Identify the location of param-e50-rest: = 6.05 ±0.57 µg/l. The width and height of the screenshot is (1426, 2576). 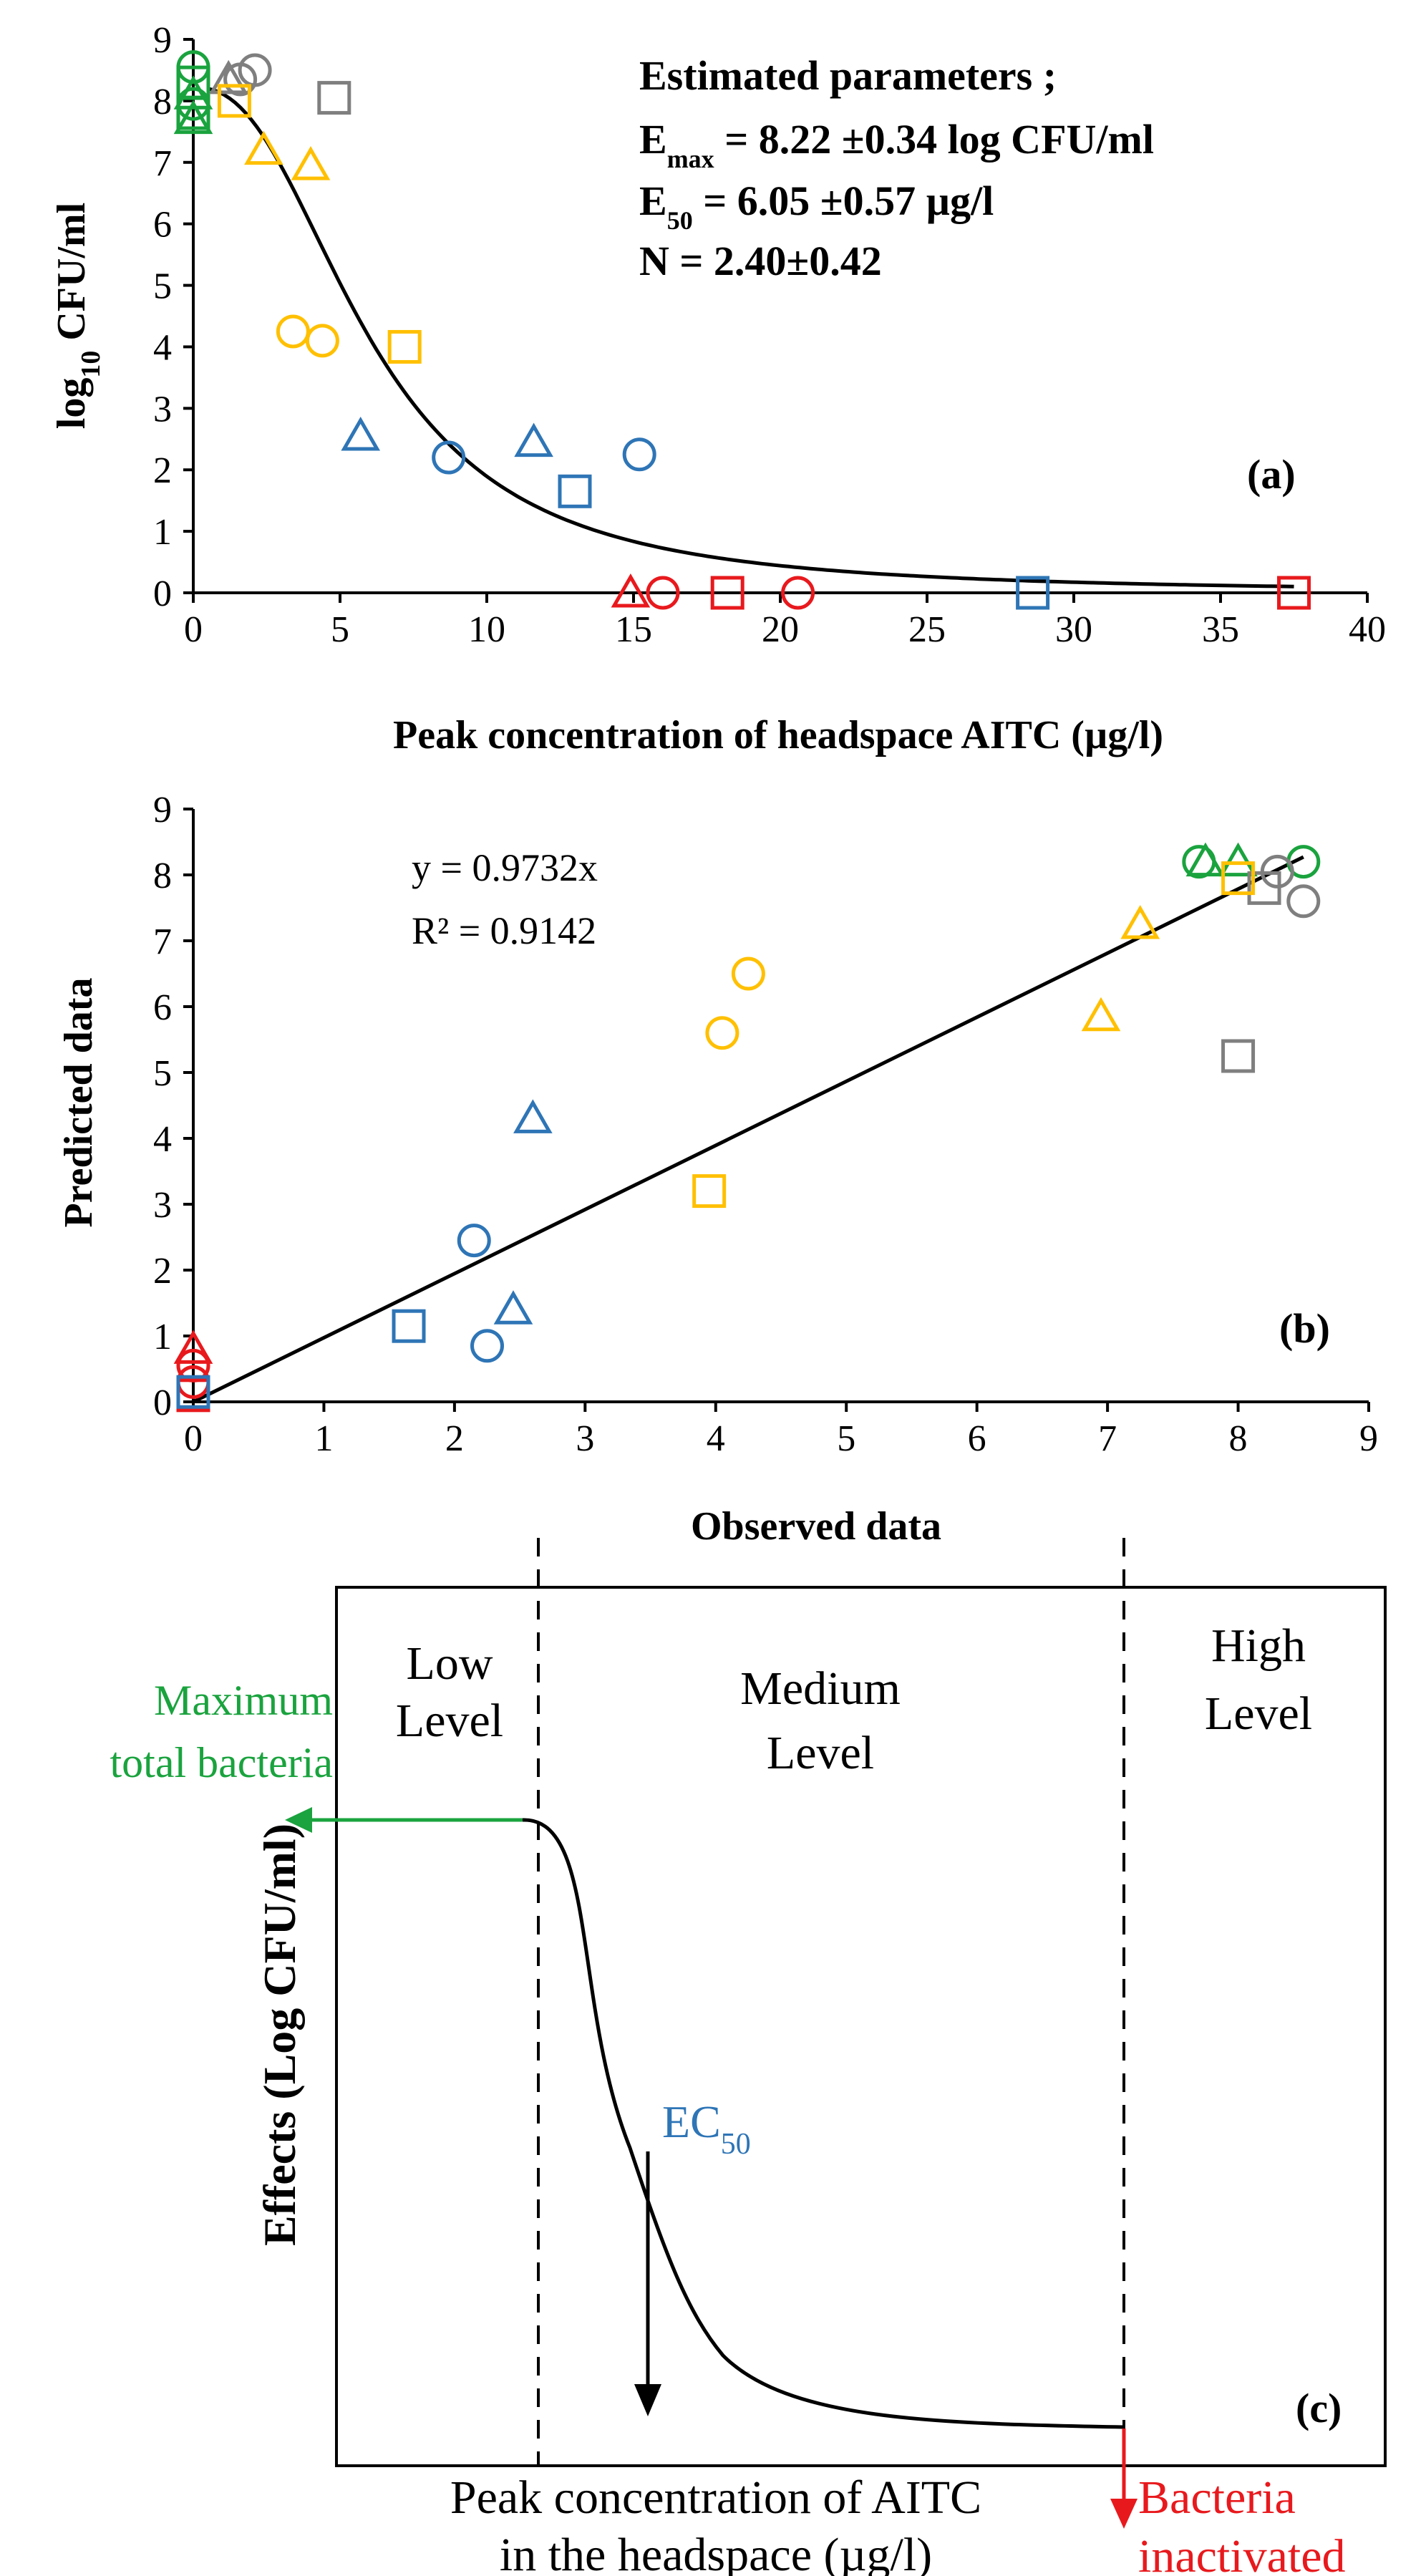
(844, 201).